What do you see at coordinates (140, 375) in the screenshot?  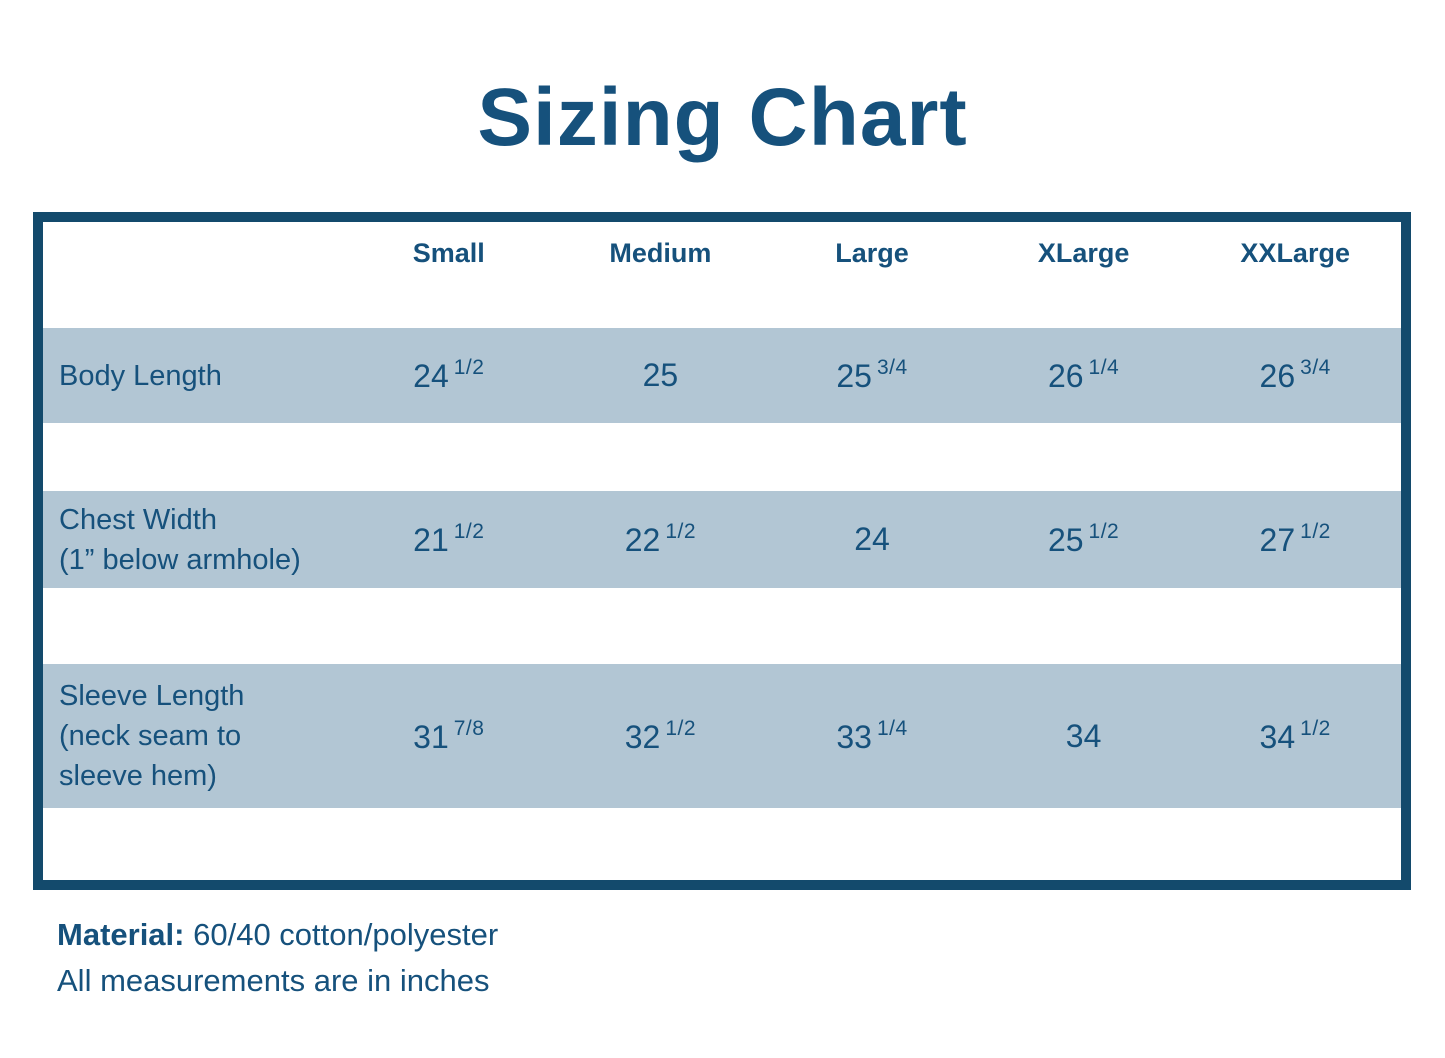 I see `row-label-body-length: Body Length` at bounding box center [140, 375].